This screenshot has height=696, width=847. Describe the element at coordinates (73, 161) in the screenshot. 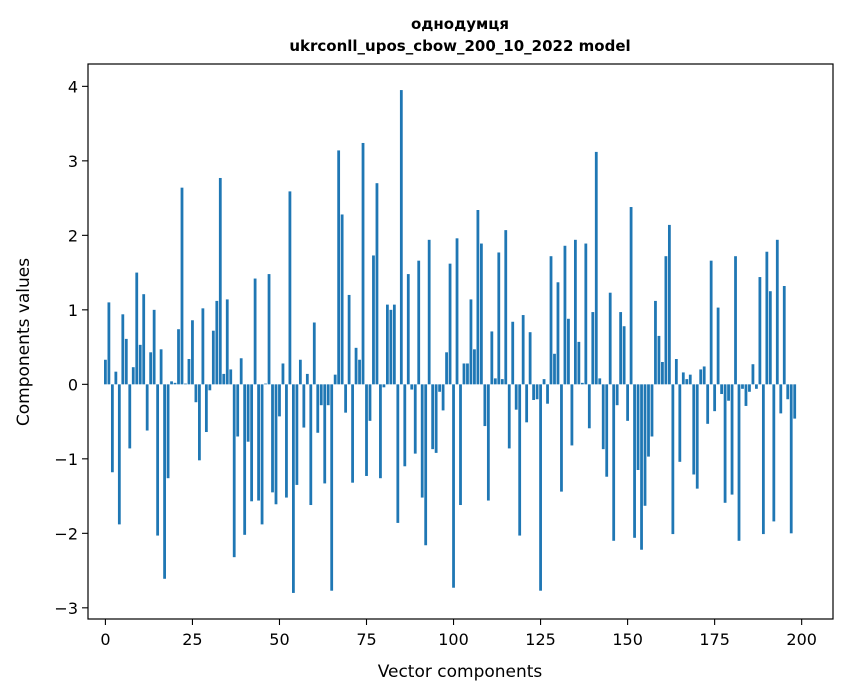

I see `y-tick-label: 3` at that location.